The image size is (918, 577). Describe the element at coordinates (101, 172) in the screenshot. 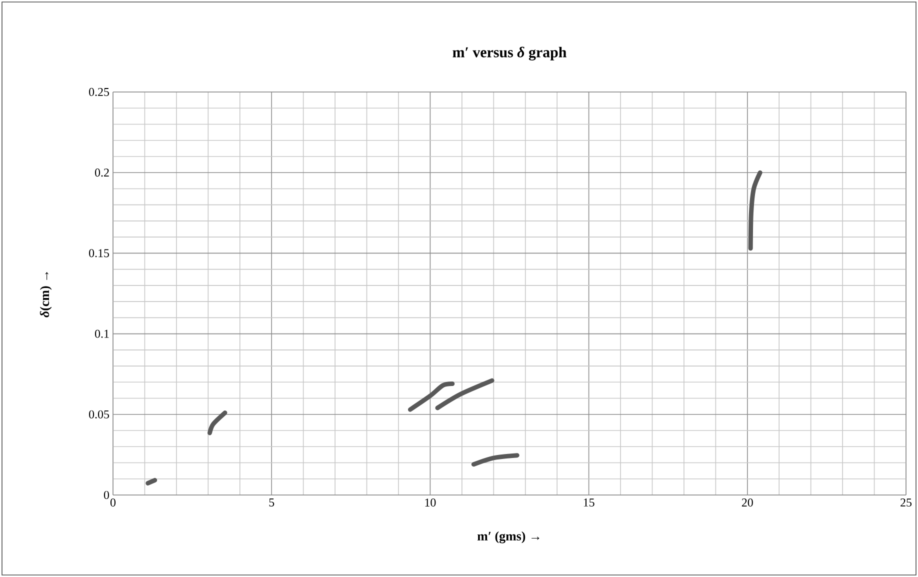

I see `y-tick-label: 0.2` at that location.